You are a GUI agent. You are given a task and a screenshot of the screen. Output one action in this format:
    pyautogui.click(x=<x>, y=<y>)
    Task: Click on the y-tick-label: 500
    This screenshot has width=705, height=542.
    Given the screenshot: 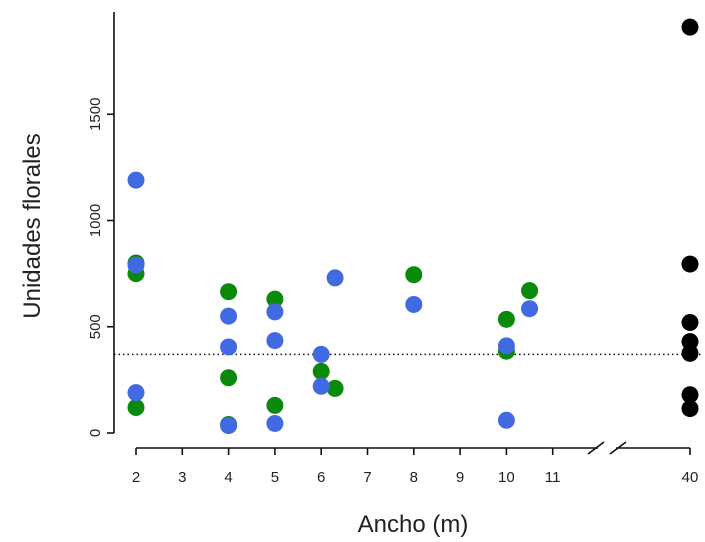 What is the action you would take?
    pyautogui.click(x=95, y=326)
    